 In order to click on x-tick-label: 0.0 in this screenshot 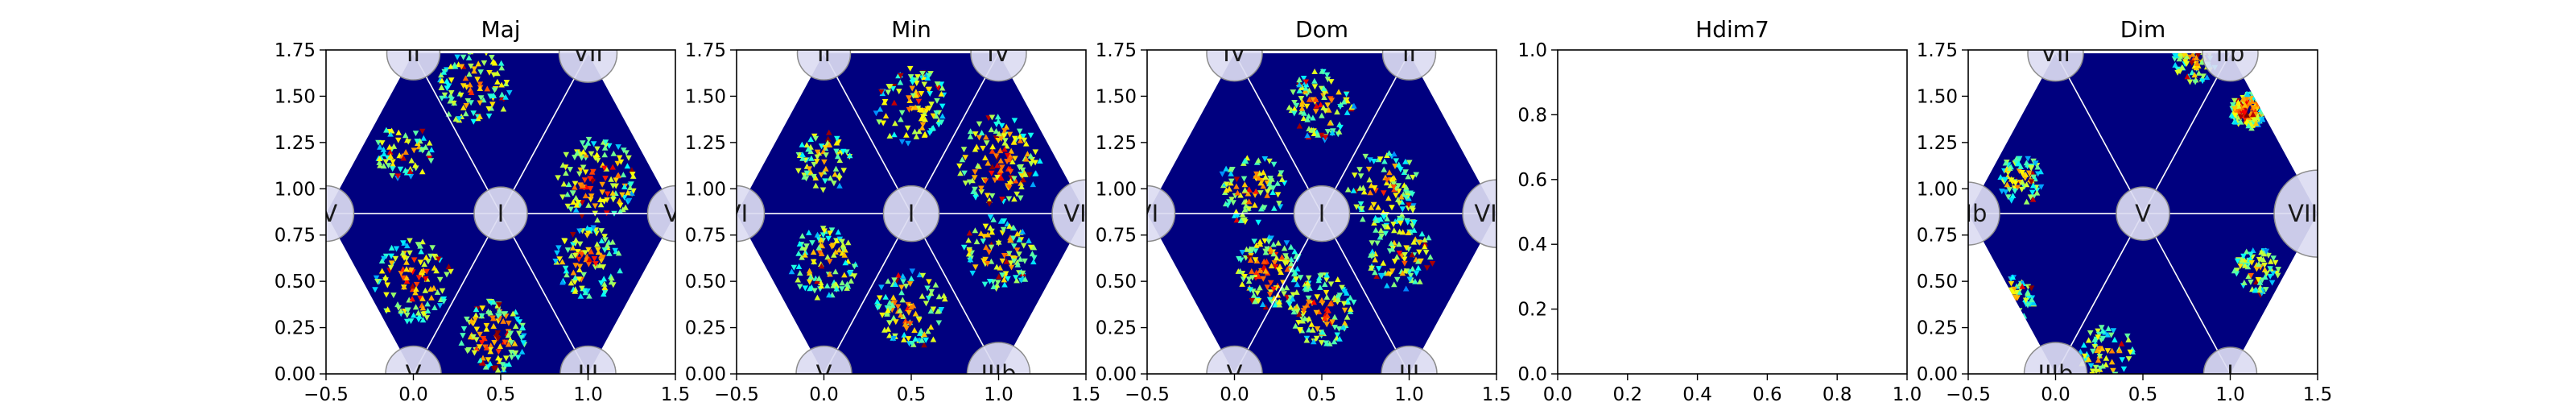, I will do `click(1234, 394)`.